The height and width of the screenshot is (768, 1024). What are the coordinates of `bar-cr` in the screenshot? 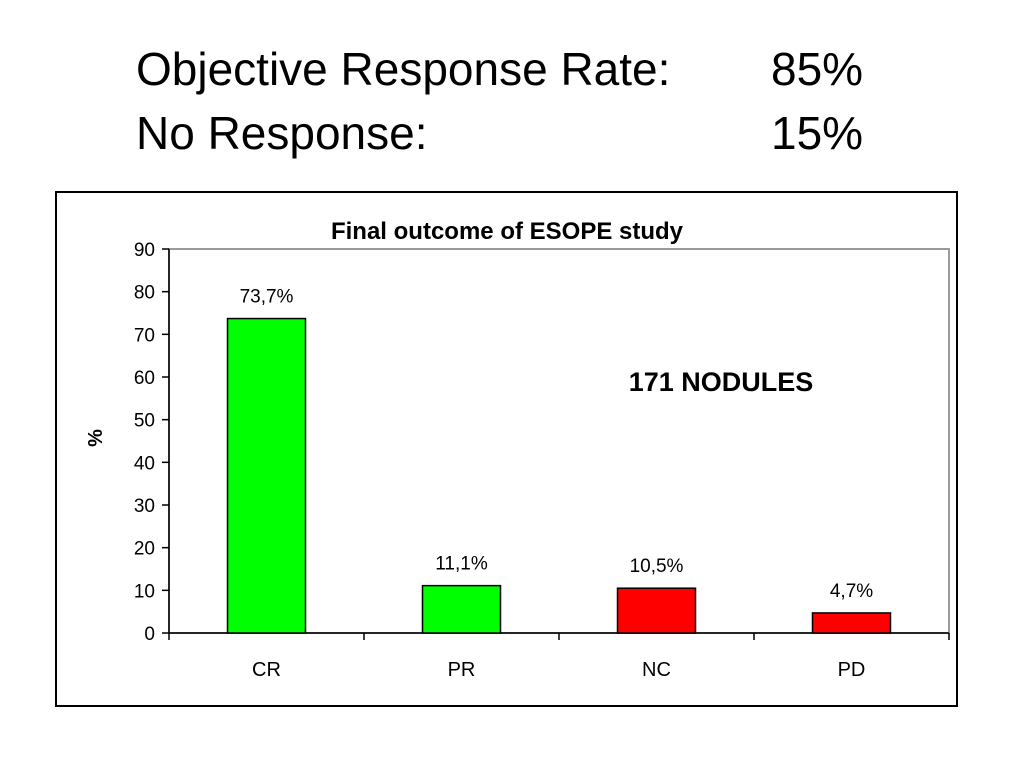 It's located at (266, 475).